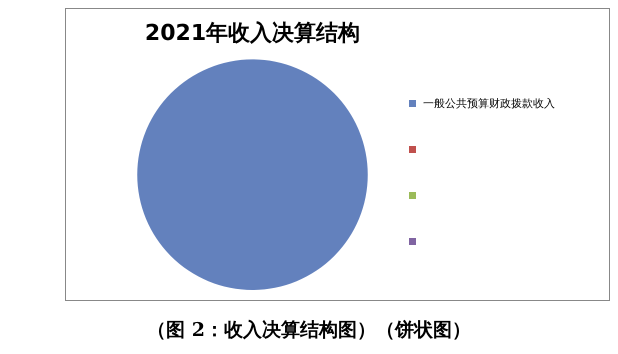 Image resolution: width=618 pixels, height=354 pixels. Describe the element at coordinates (252, 33) in the screenshot. I see `chart-title: 2021年收入决算结构` at that location.